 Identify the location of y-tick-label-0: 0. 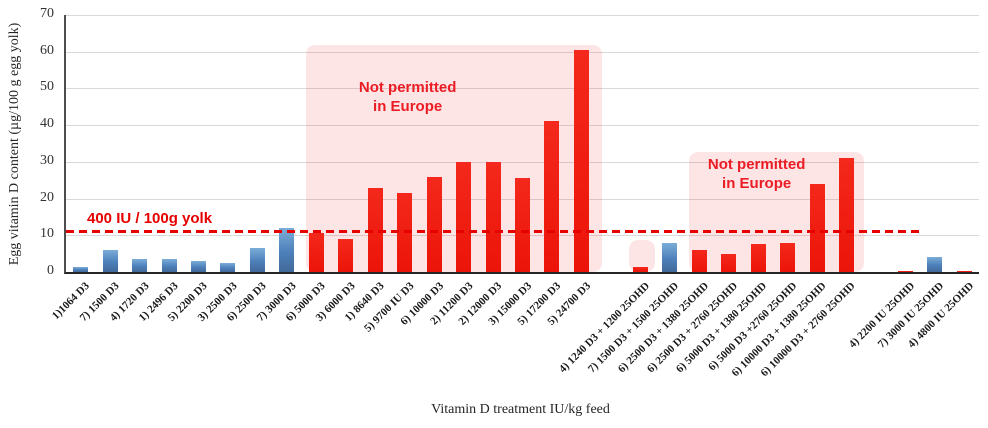
(50, 270).